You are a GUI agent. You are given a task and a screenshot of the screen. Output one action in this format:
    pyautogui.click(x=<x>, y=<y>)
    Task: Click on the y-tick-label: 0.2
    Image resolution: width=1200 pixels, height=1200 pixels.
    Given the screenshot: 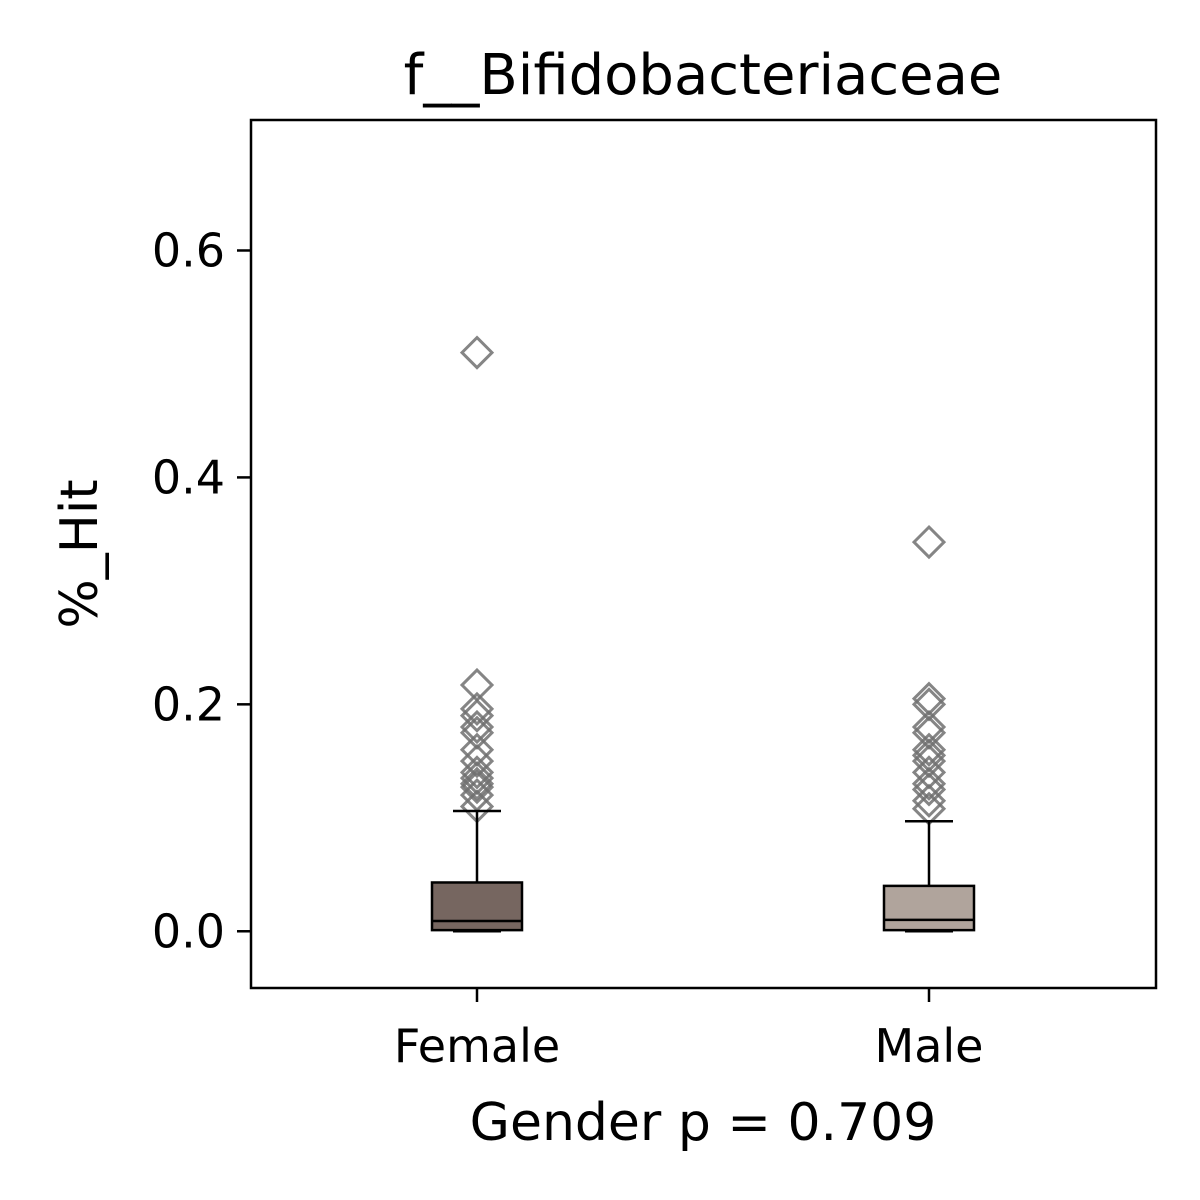 What is the action you would take?
    pyautogui.click(x=188, y=704)
    